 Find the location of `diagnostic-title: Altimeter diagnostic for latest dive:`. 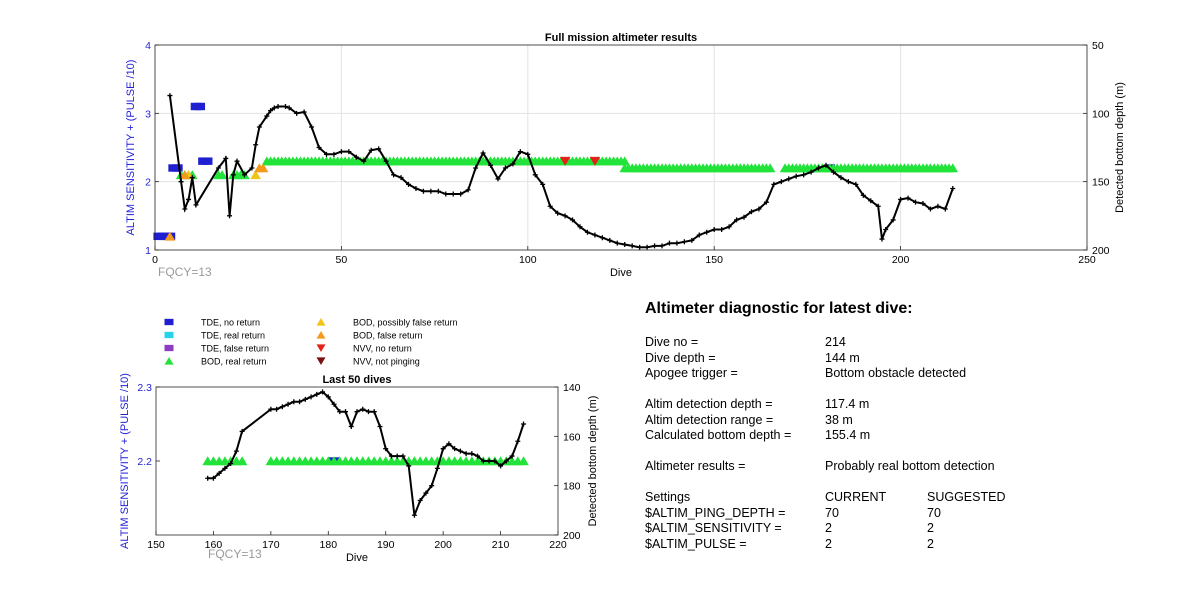

diagnostic-title: Altimeter diagnostic for latest dive: is located at coordinates (779, 308).